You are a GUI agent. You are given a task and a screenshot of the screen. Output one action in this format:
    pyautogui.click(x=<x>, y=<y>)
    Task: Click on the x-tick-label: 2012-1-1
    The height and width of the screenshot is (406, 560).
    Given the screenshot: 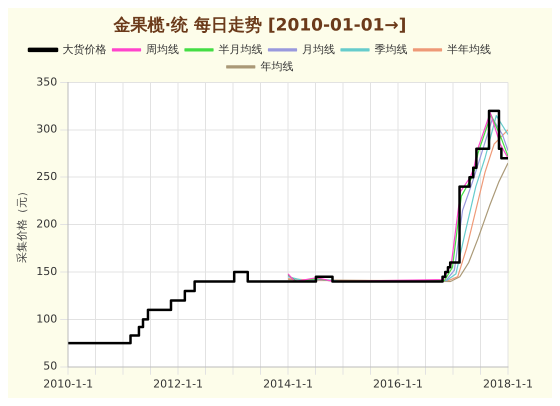 What is the action you would take?
    pyautogui.click(x=178, y=383)
    